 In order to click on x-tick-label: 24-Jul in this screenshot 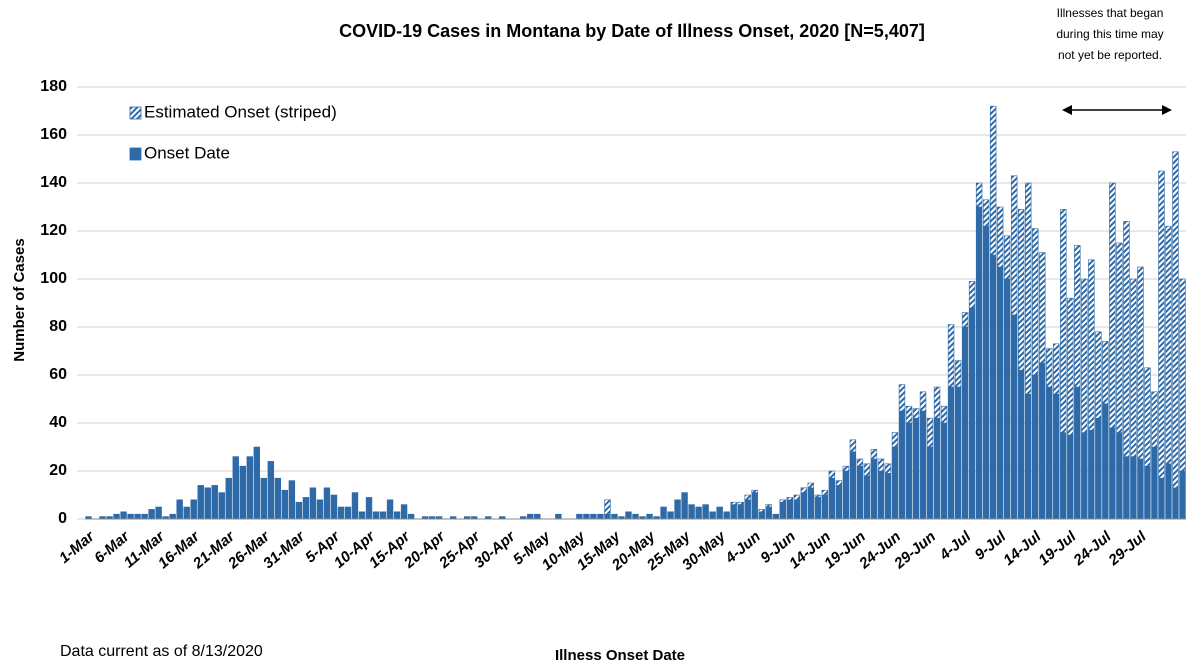, I will do `click(1093, 549)`.